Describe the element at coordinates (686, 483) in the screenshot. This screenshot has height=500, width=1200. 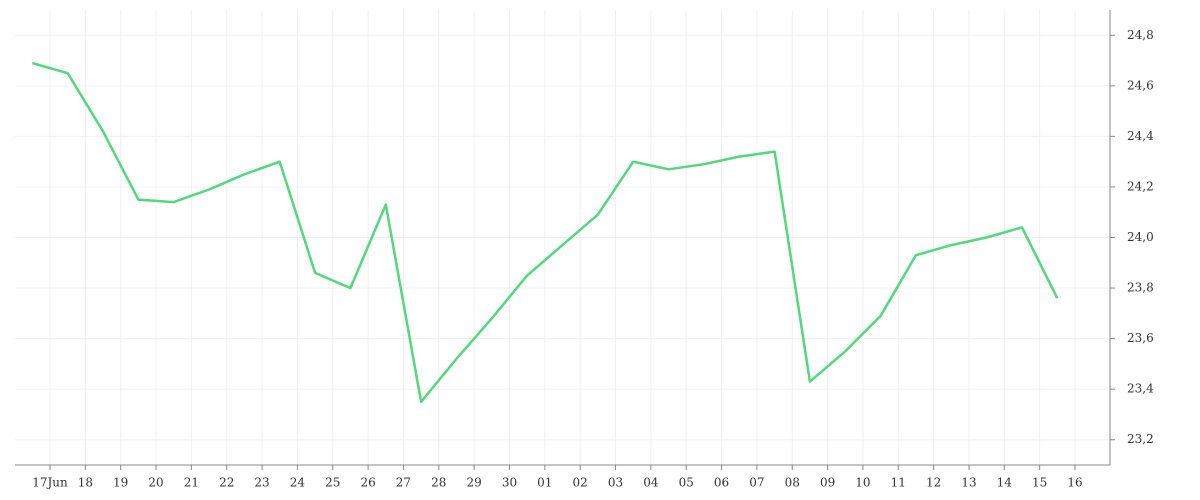
I see `x-tick-label: 05` at that location.